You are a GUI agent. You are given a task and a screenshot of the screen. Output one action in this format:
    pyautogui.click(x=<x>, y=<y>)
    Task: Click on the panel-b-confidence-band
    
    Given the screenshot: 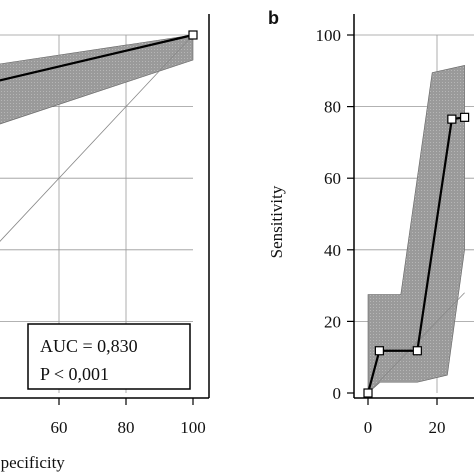 What is the action you would take?
    pyautogui.click(x=416, y=229)
    